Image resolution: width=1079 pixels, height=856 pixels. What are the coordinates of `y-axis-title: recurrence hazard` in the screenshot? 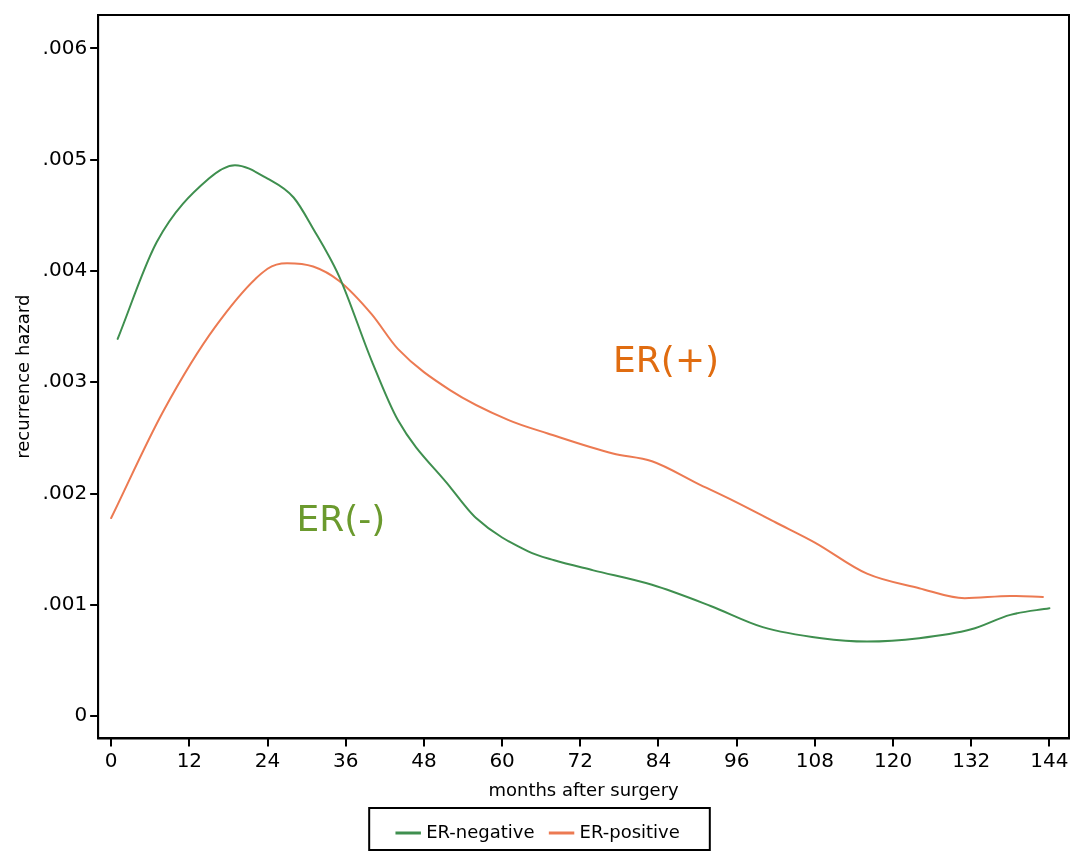 It's located at (23, 376).